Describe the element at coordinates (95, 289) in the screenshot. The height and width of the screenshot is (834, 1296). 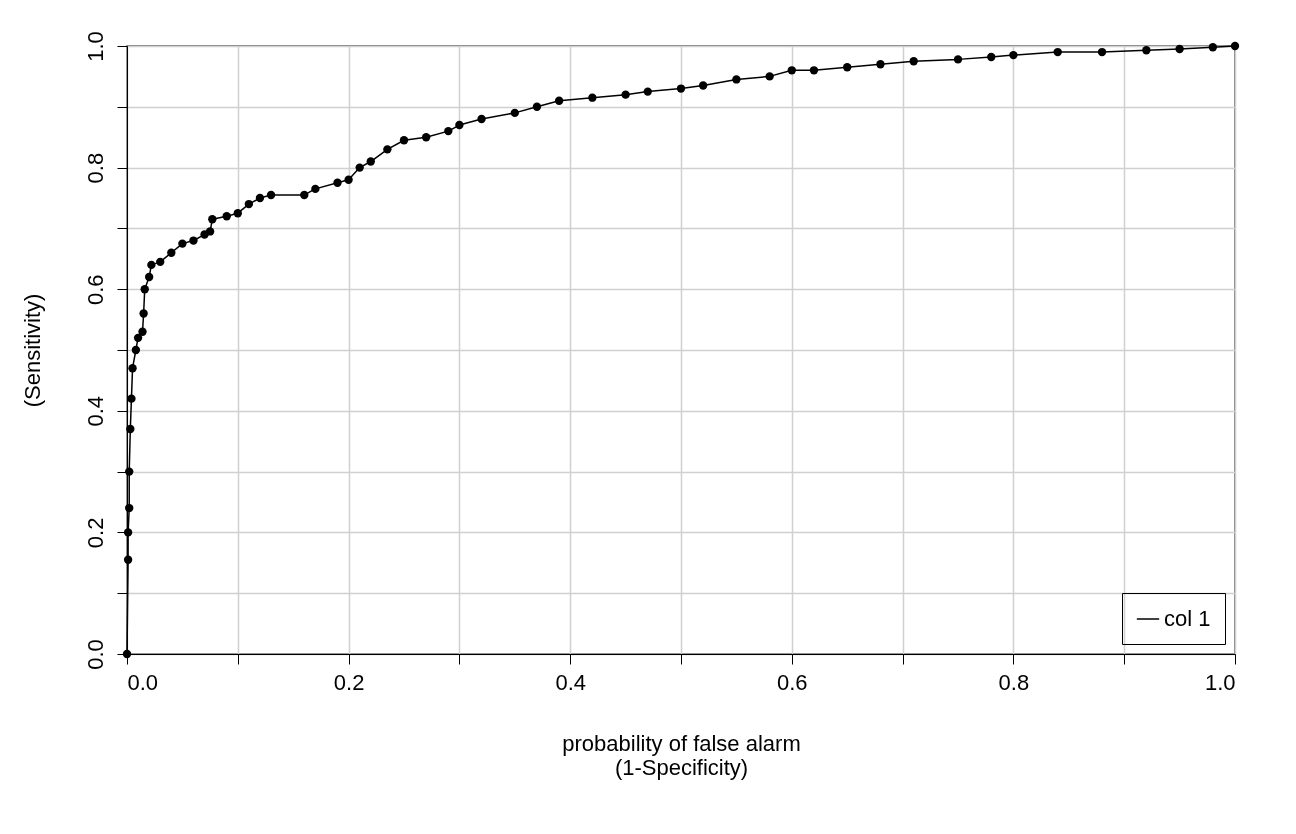
I see `y-tick-label: 0.6` at that location.